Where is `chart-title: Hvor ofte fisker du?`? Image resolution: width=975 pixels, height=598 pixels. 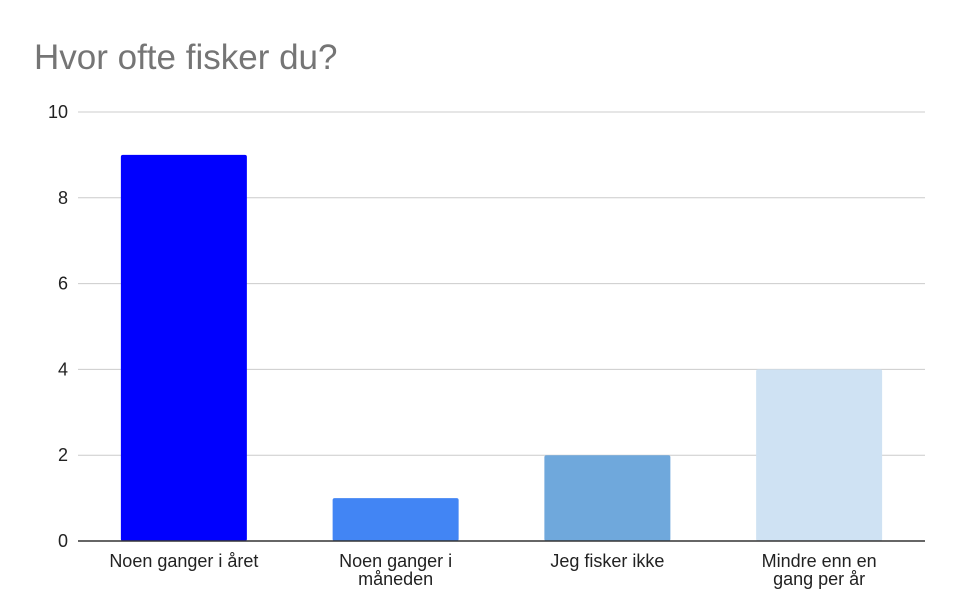
chart-title: Hvor ofte fisker du? is located at coordinates (186, 57).